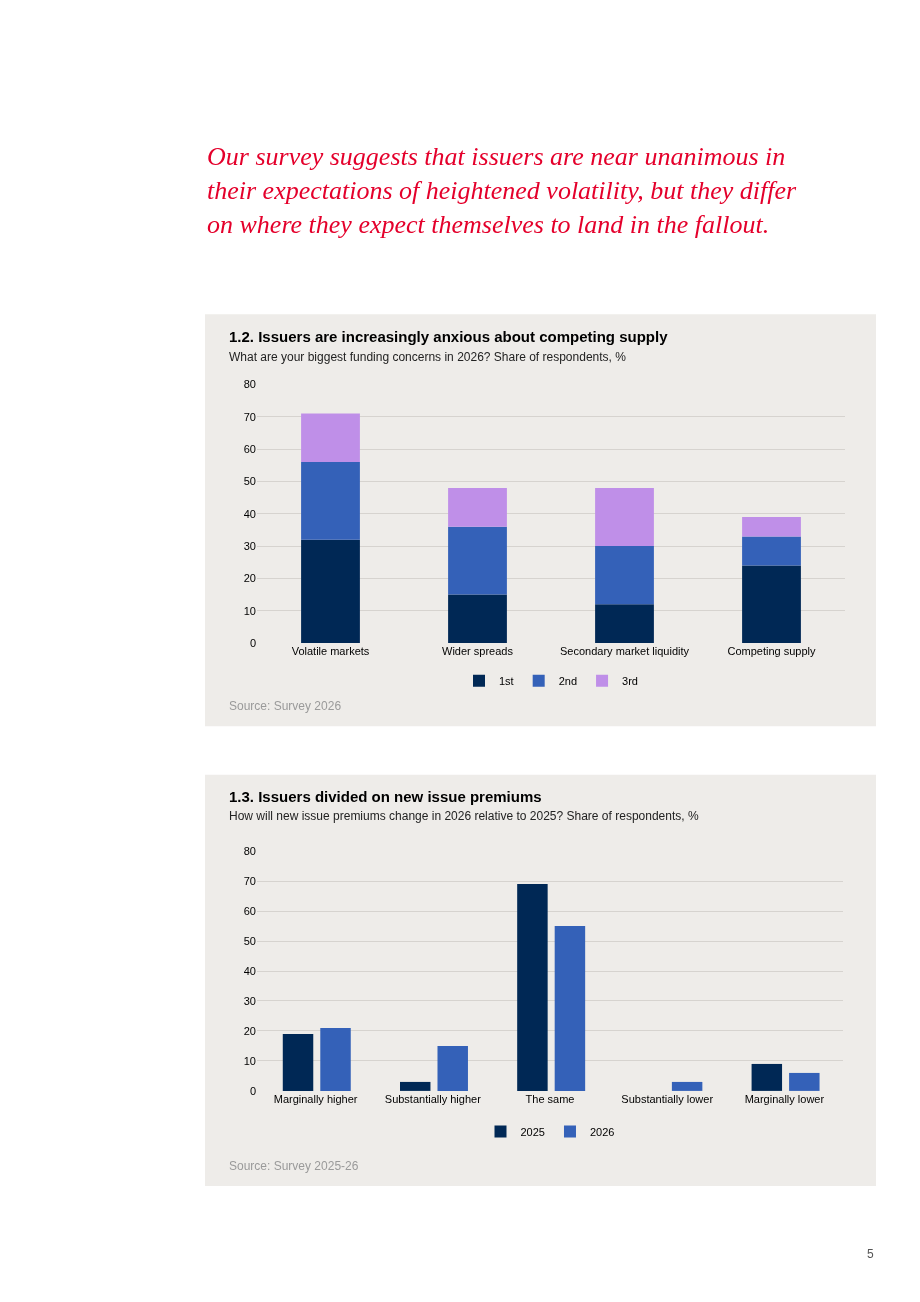 The image size is (920, 1302). Describe the element at coordinates (870, 1254) in the screenshot. I see `text: 5` at that location.